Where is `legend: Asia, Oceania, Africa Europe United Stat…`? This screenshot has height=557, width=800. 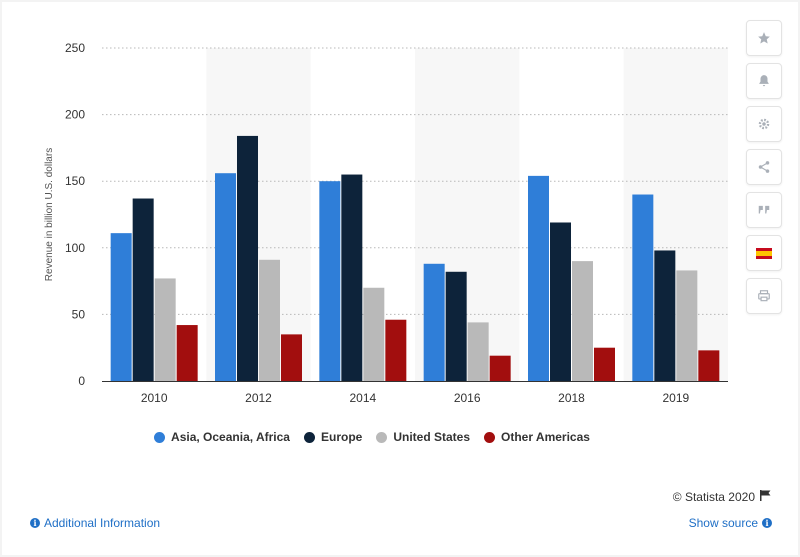
legend: Asia, Oceania, Africa Europe United Stat… is located at coordinates (372, 437).